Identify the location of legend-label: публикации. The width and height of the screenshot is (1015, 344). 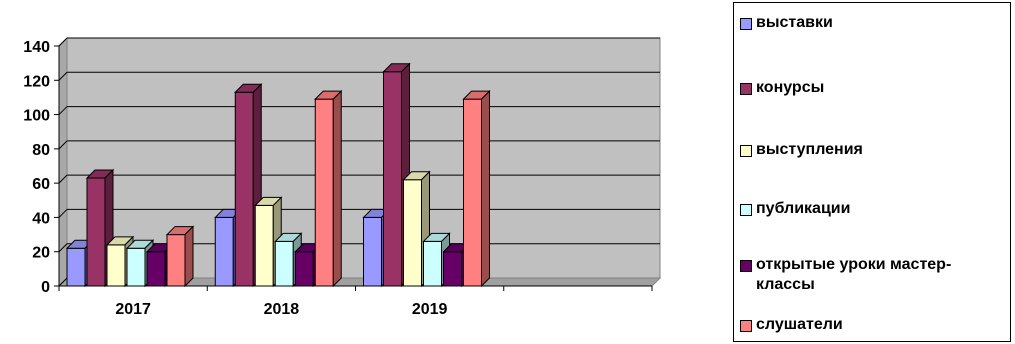
(803, 208).